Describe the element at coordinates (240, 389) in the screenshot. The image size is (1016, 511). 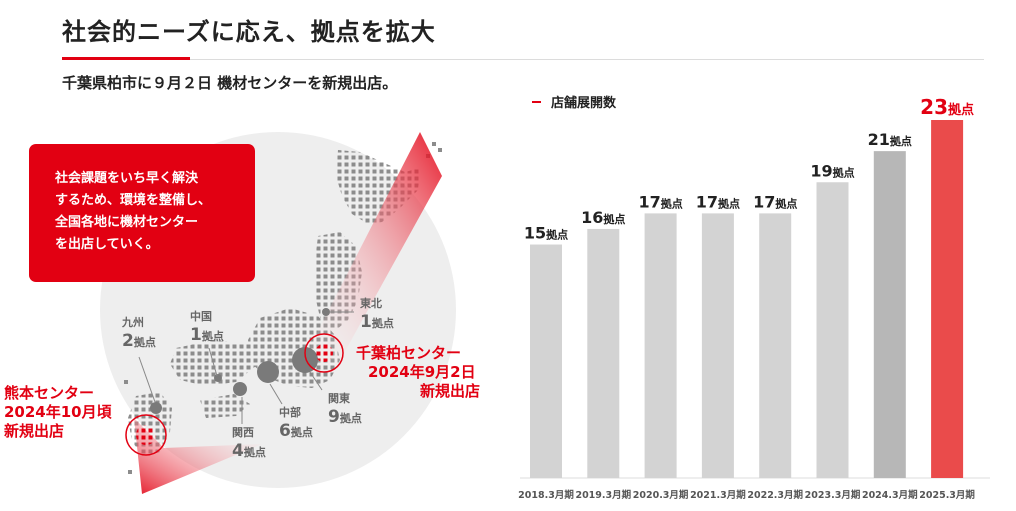
I see `region-marker-kansai` at that location.